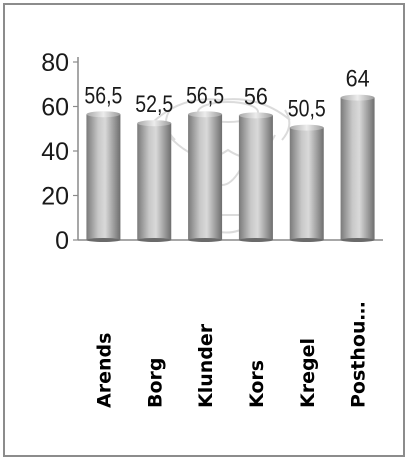 The height and width of the screenshot is (463, 412). What do you see at coordinates (155, 382) in the screenshot?
I see `x-tick-label: Borg` at bounding box center [155, 382].